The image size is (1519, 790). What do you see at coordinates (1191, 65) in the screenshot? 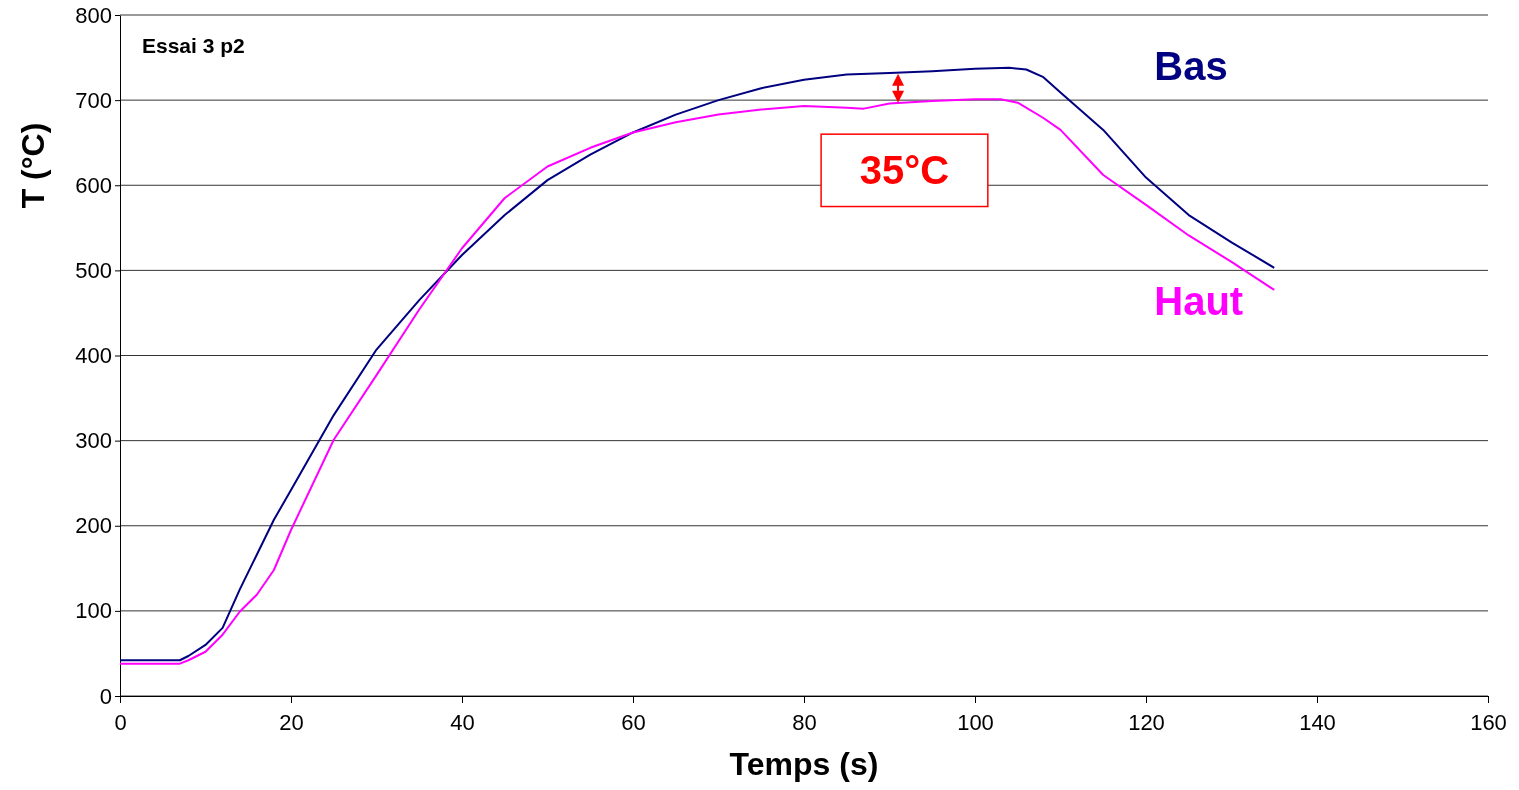
I see `series-label: Bas` at bounding box center [1191, 65].